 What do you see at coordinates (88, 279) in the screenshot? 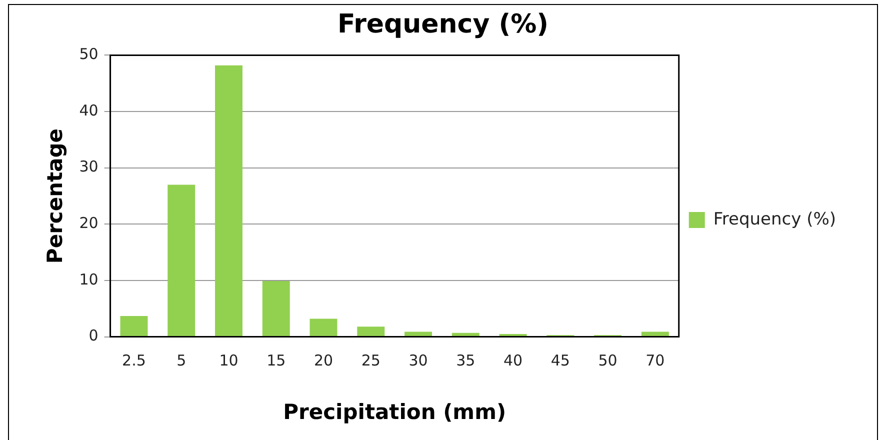
I see `y-tick-label: 10` at bounding box center [88, 279].